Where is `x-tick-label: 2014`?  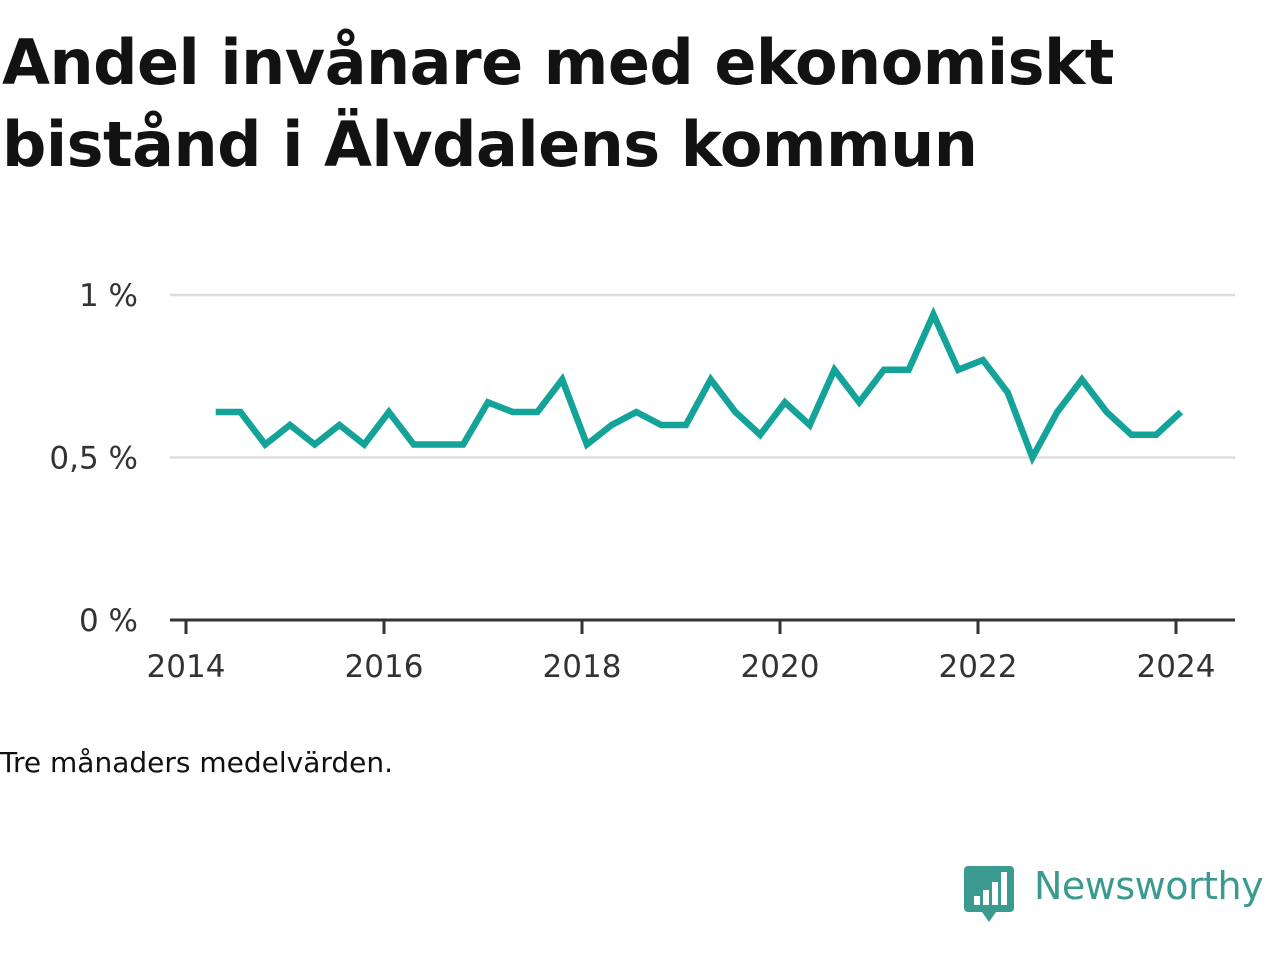 x-tick-label: 2014 is located at coordinates (186, 667).